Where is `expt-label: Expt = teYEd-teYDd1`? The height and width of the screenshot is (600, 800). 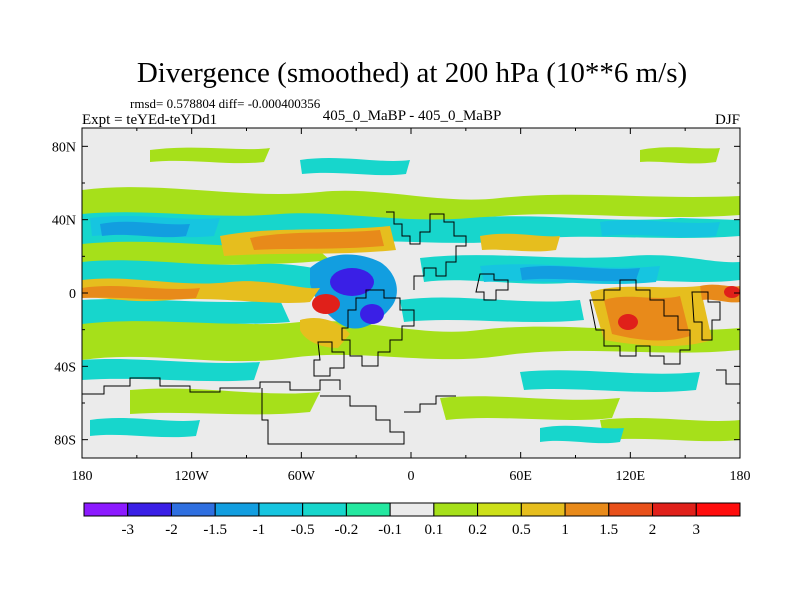
expt-label: Expt = teYEd-teYDd1 is located at coordinates (149, 120).